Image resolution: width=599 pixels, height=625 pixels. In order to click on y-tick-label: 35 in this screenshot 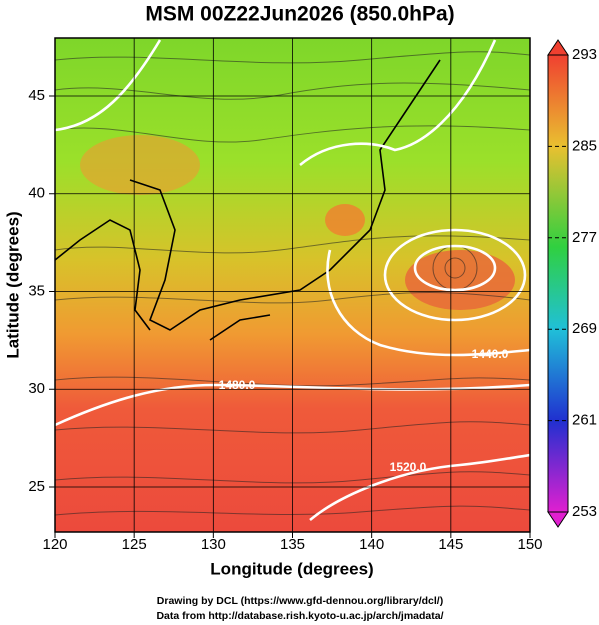, I will do `click(36, 290)`.